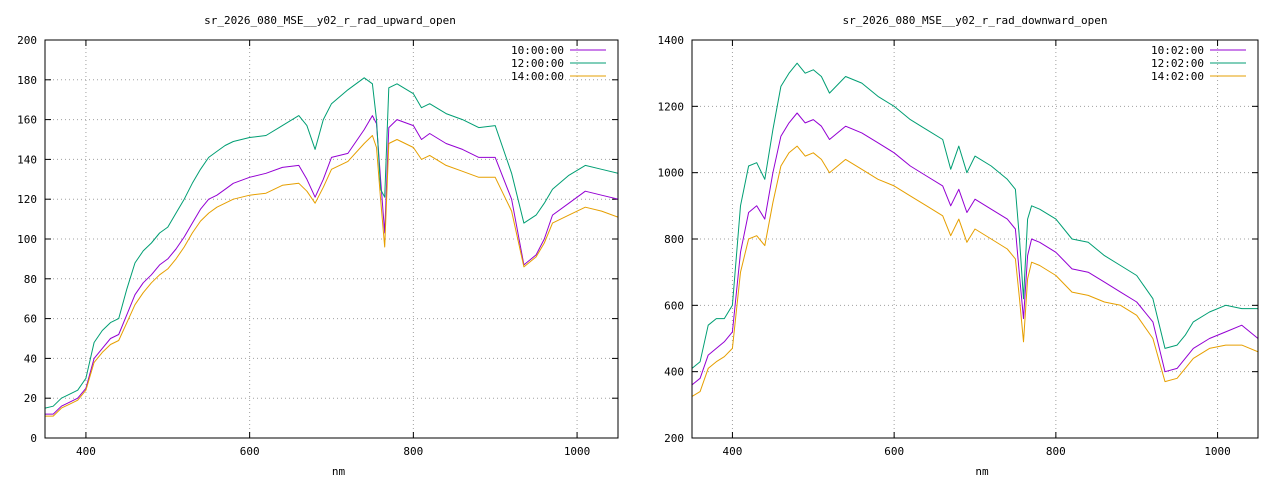 The height and width of the screenshot is (480, 1280). I want to click on y-tick-label: 1200, so click(671, 106).